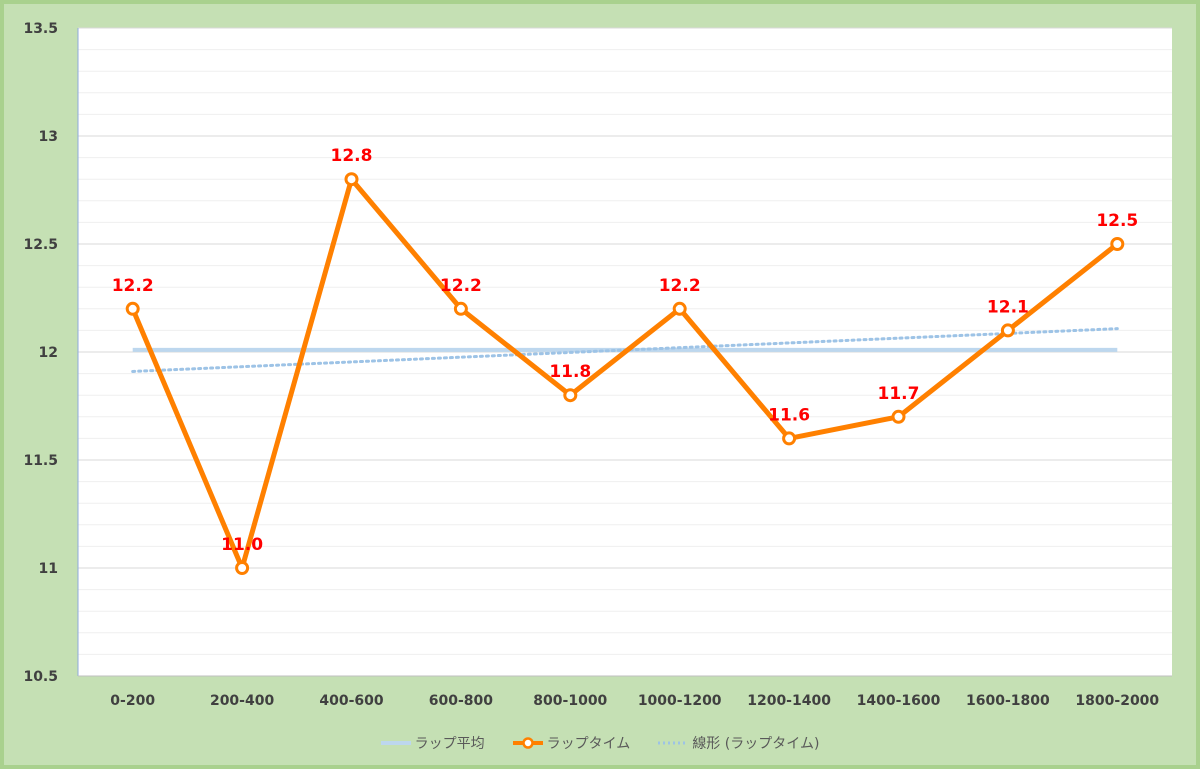 The image size is (1200, 769). I want to click on legend-swatch-lap-time, so click(527, 743).